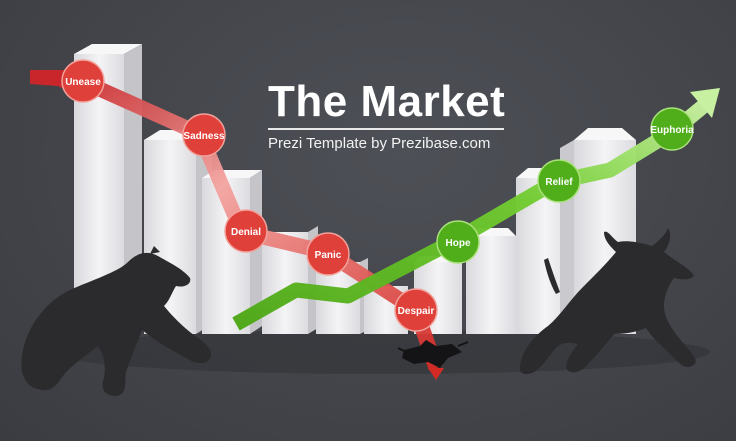 Image resolution: width=736 pixels, height=441 pixels. I want to click on stage-node-unease: Unease, so click(83, 81).